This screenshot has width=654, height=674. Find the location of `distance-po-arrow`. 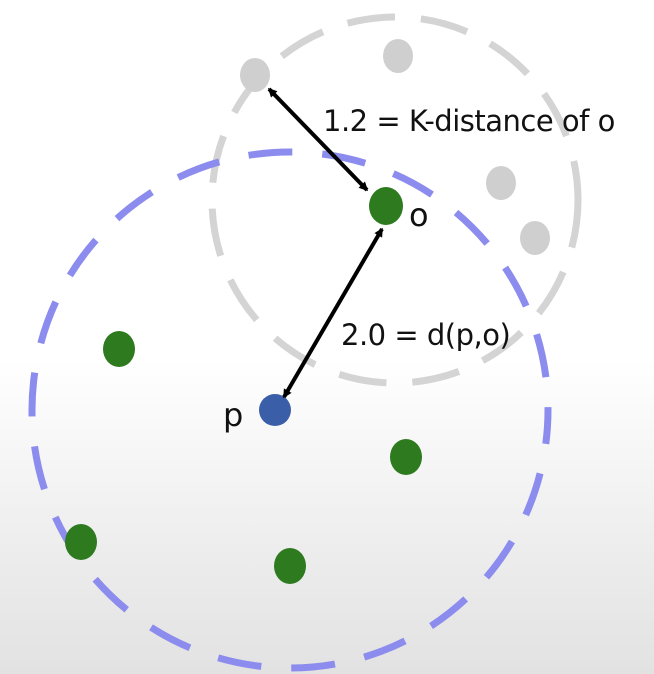

distance-po-arrow is located at coordinates (333, 313).